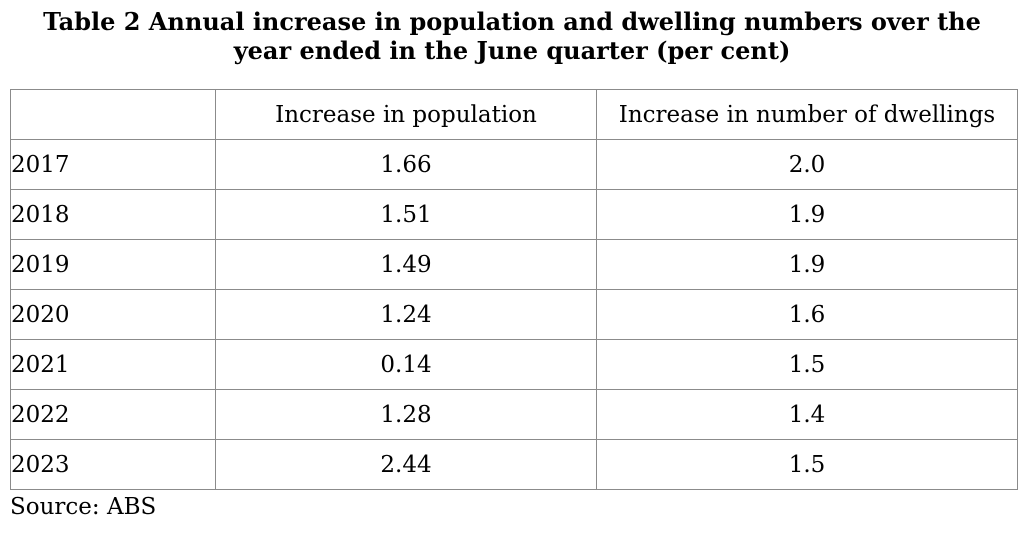 The height and width of the screenshot is (541, 1024). I want to click on population-cell: 1.51, so click(406, 214).